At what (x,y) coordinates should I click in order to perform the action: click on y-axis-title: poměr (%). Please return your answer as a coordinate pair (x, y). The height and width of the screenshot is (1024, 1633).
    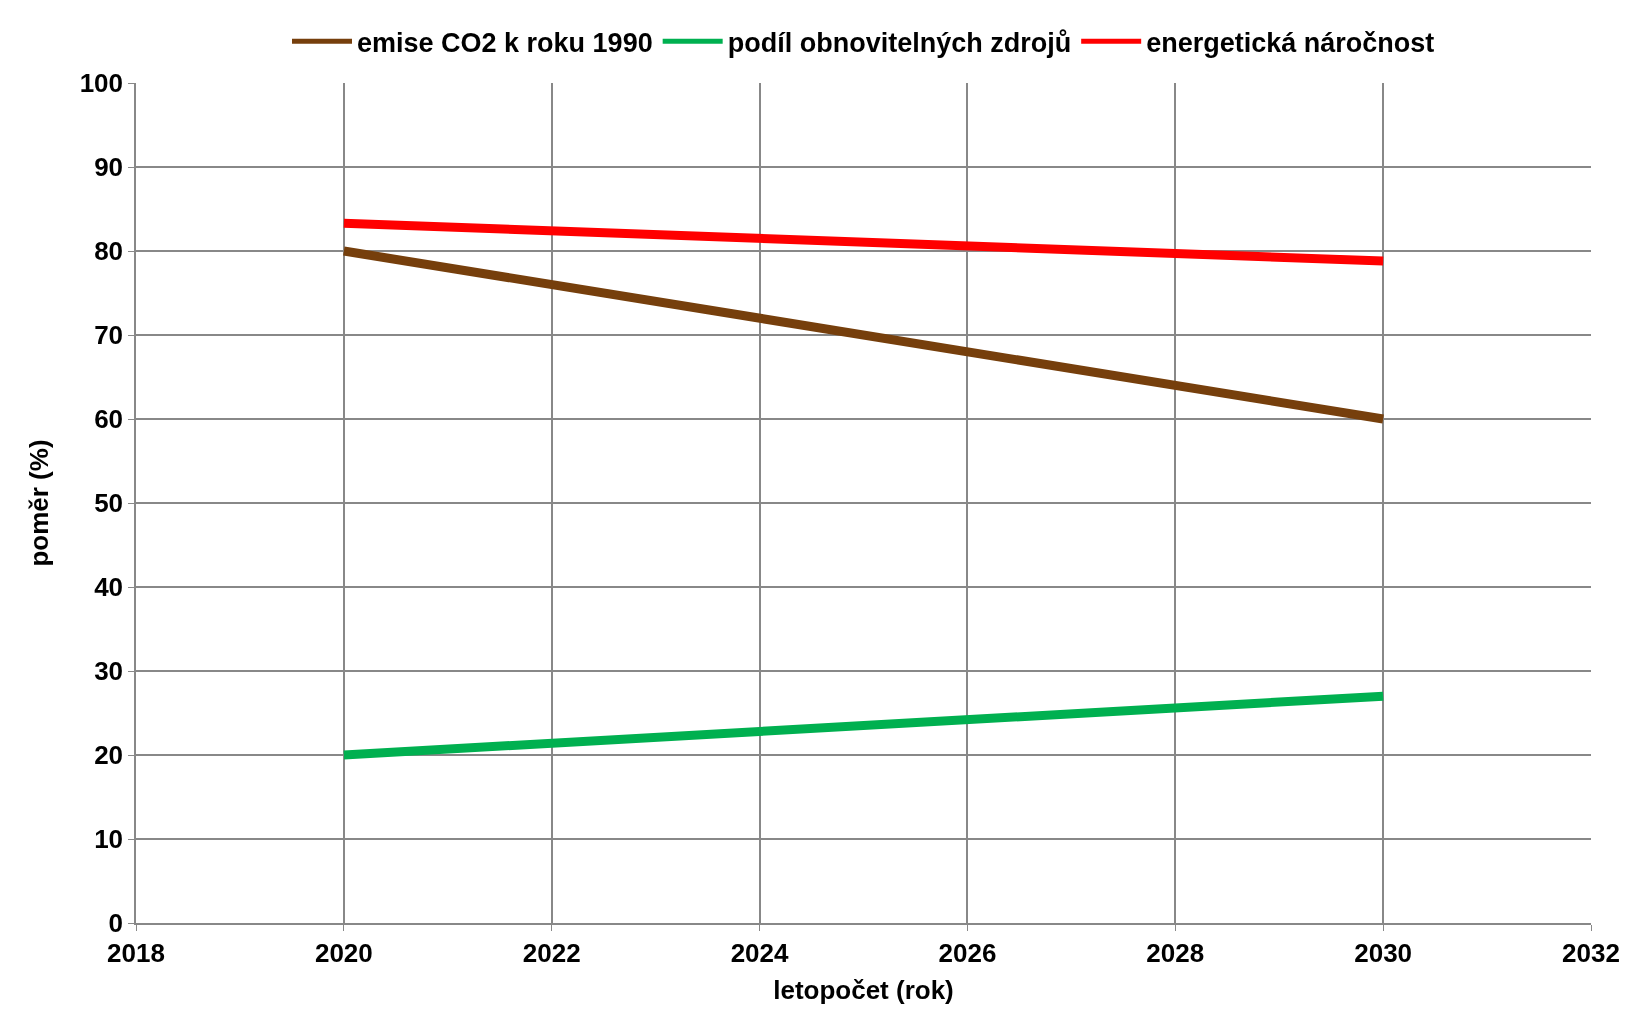
    Looking at the image, I should click on (38, 503).